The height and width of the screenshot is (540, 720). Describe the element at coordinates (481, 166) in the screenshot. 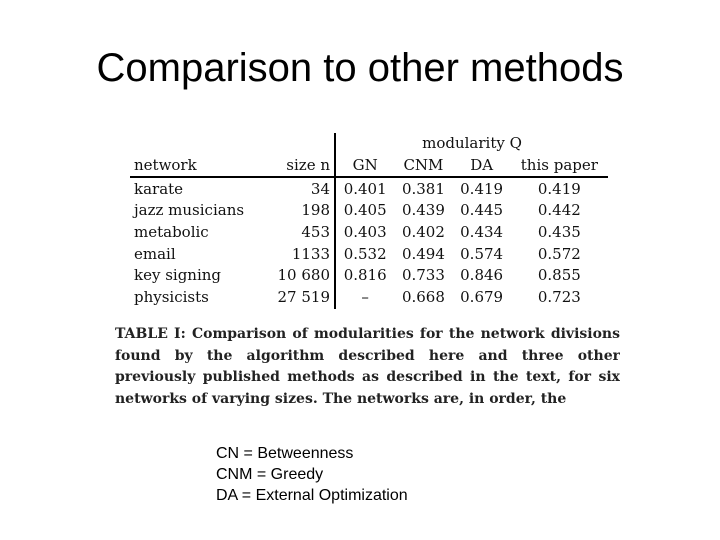

I see `column-header: DA` at that location.